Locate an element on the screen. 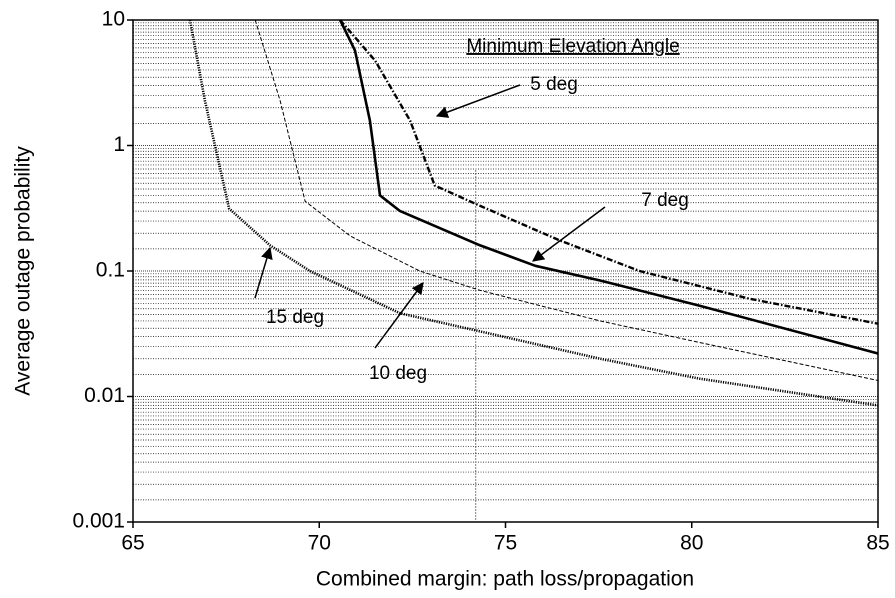  annotation: 7 deg is located at coordinates (665, 200).